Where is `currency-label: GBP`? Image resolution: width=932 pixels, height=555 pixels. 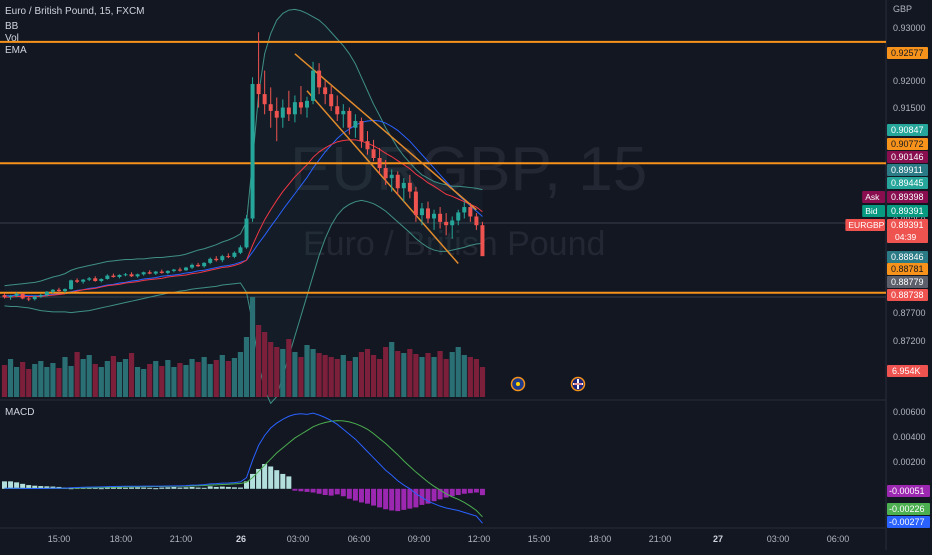 currency-label: GBP is located at coordinates (903, 9).